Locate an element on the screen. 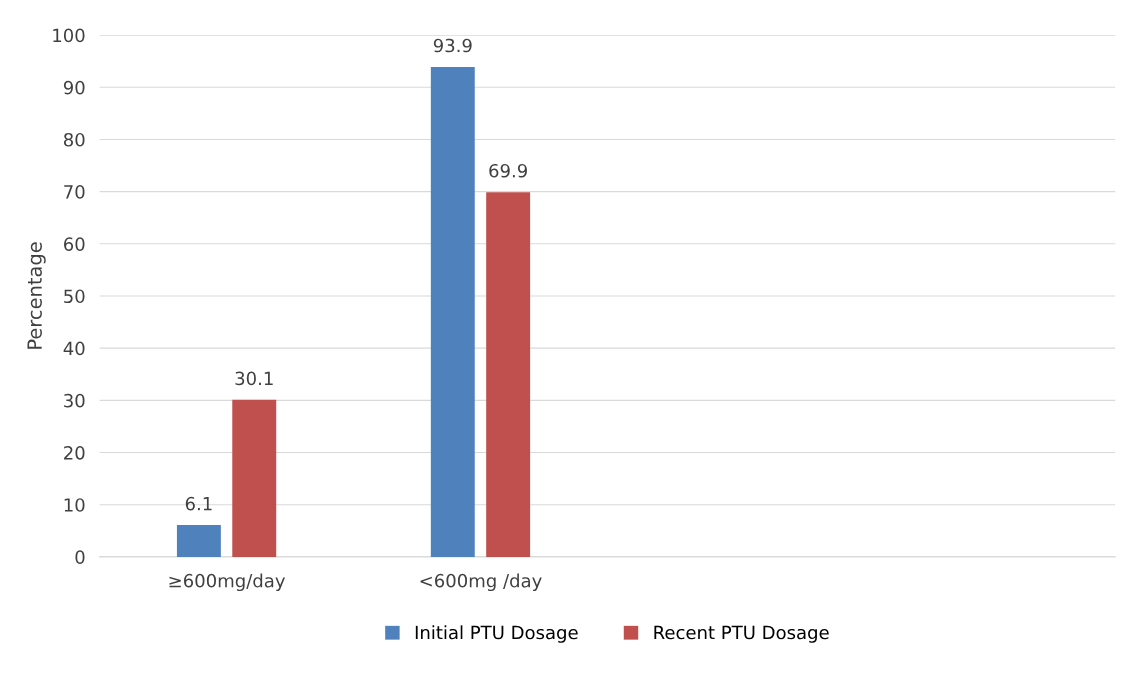 This screenshot has height=675, width=1145. y-tick-label: 50 is located at coordinates (74, 296).